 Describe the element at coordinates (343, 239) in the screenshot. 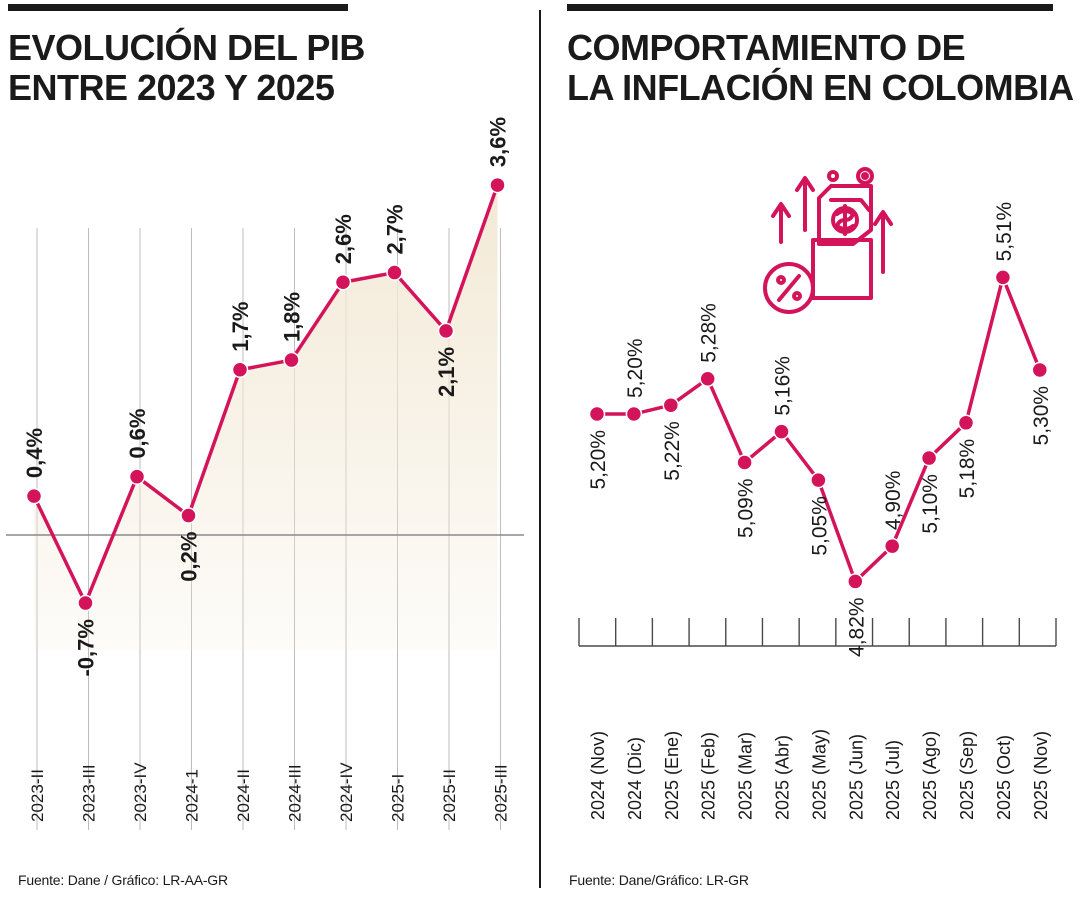

I see `pib-value-label: 2,6%` at that location.